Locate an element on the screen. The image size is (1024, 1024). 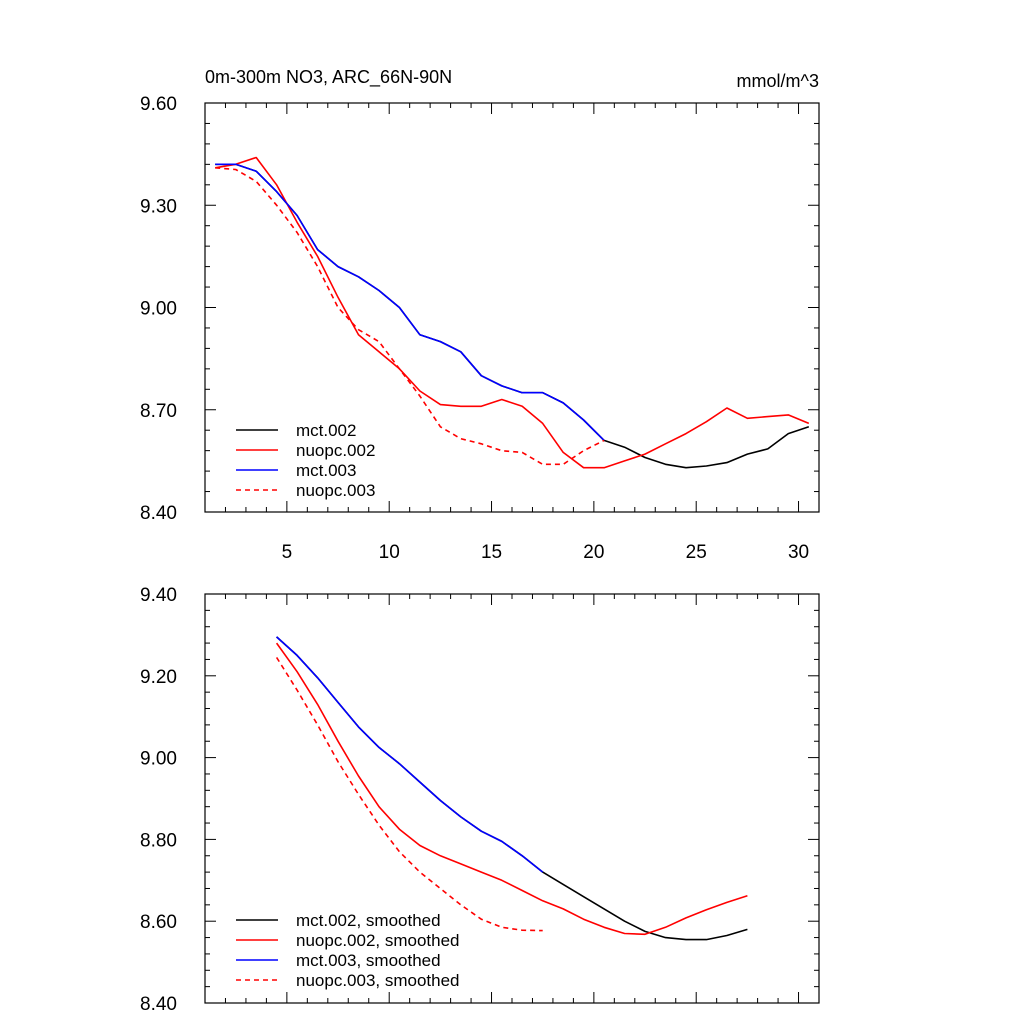
y-tick-label: 8.70 is located at coordinates (158, 411).